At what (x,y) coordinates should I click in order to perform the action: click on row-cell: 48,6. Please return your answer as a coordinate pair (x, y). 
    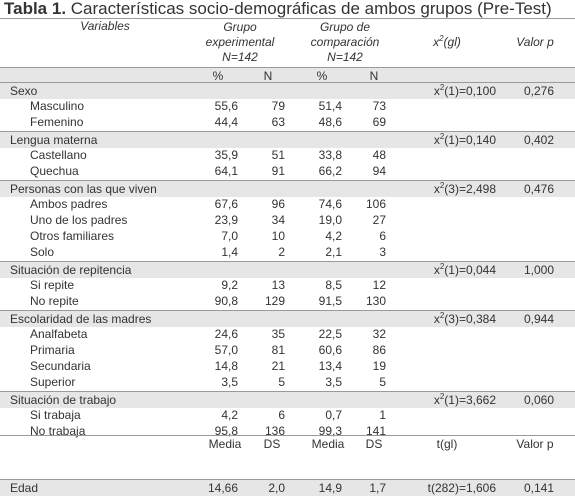
    Looking at the image, I should click on (330, 122).